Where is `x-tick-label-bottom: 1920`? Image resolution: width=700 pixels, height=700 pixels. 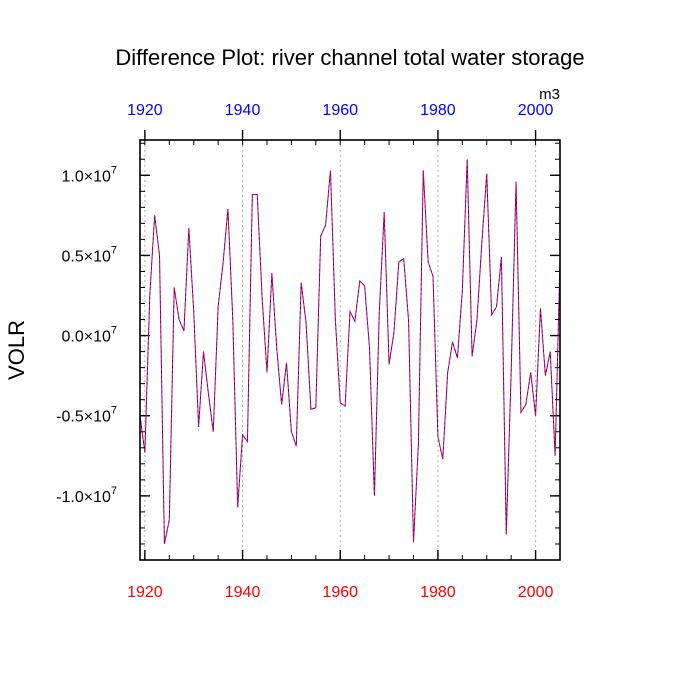 x-tick-label-bottom: 1920 is located at coordinates (145, 592).